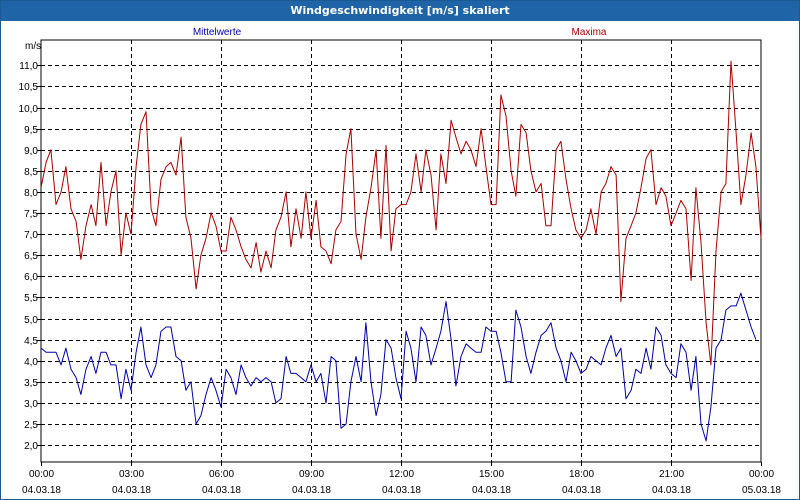 The height and width of the screenshot is (500, 800). Describe the element at coordinates (31, 193) in the screenshot. I see `y-tick-label: 8,0` at that location.